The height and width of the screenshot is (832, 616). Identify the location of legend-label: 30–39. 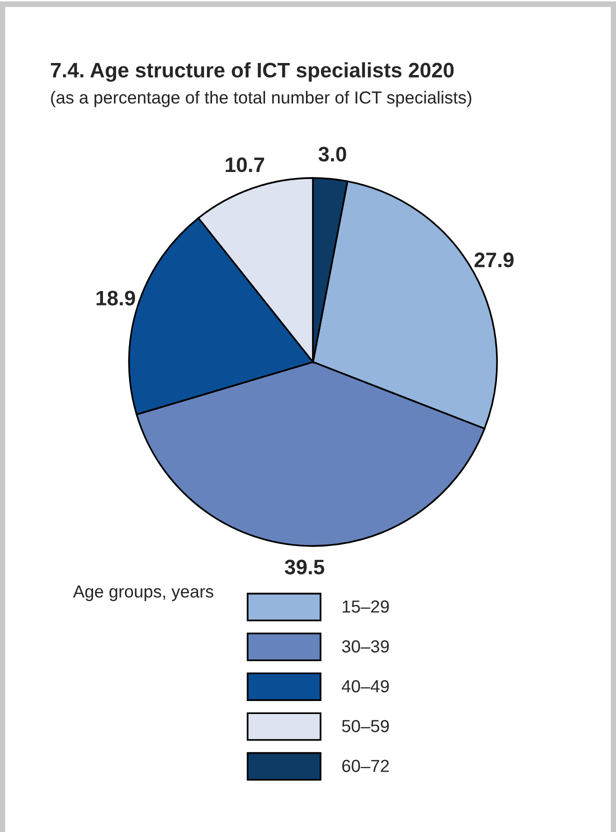
(365, 646).